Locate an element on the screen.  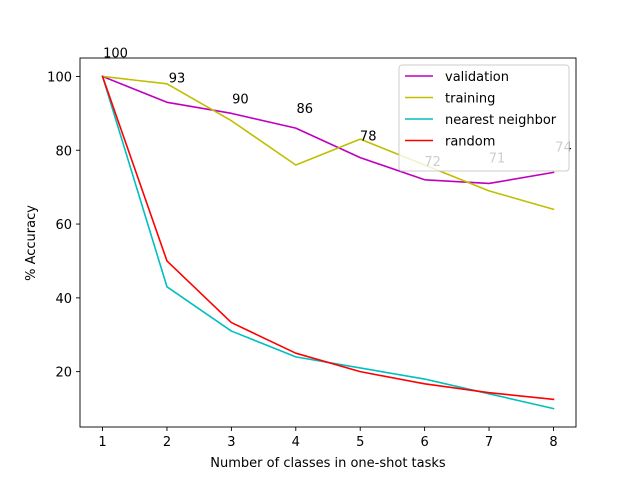
y-tick-label: 20 is located at coordinates (63, 373).